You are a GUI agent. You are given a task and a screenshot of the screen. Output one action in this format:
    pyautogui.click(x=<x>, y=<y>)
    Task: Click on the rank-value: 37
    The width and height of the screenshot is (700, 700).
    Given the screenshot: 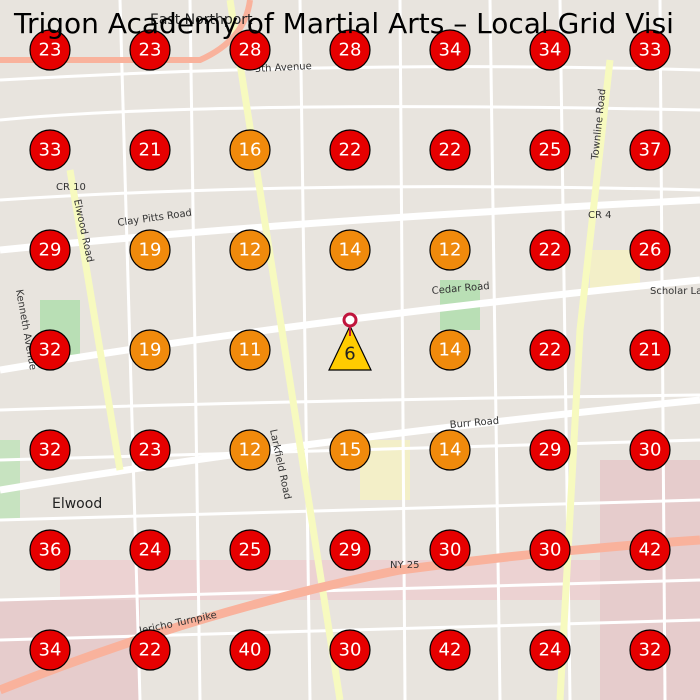 What is the action you would take?
    pyautogui.click(x=650, y=150)
    